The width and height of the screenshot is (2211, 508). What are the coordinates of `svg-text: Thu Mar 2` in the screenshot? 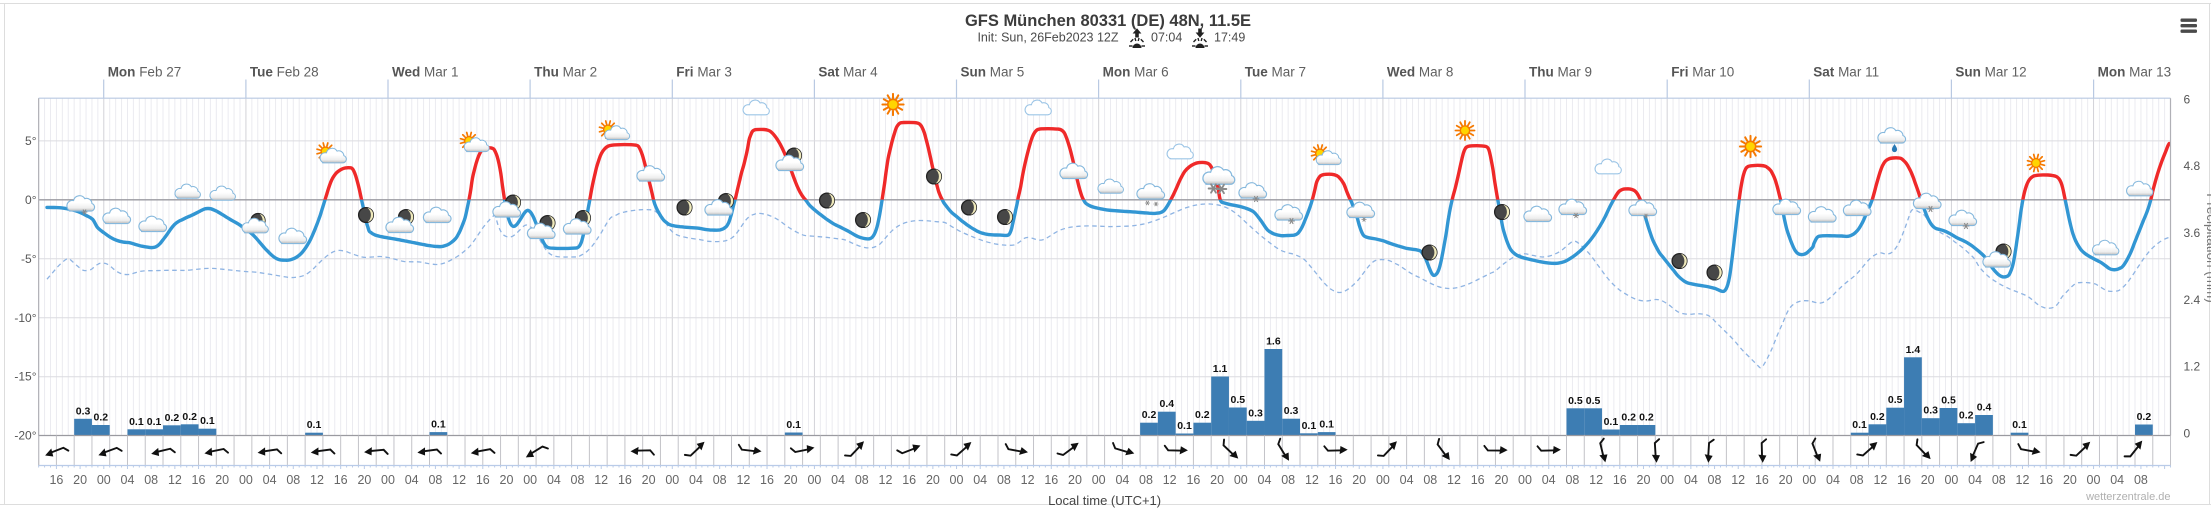 It's located at (565, 72).